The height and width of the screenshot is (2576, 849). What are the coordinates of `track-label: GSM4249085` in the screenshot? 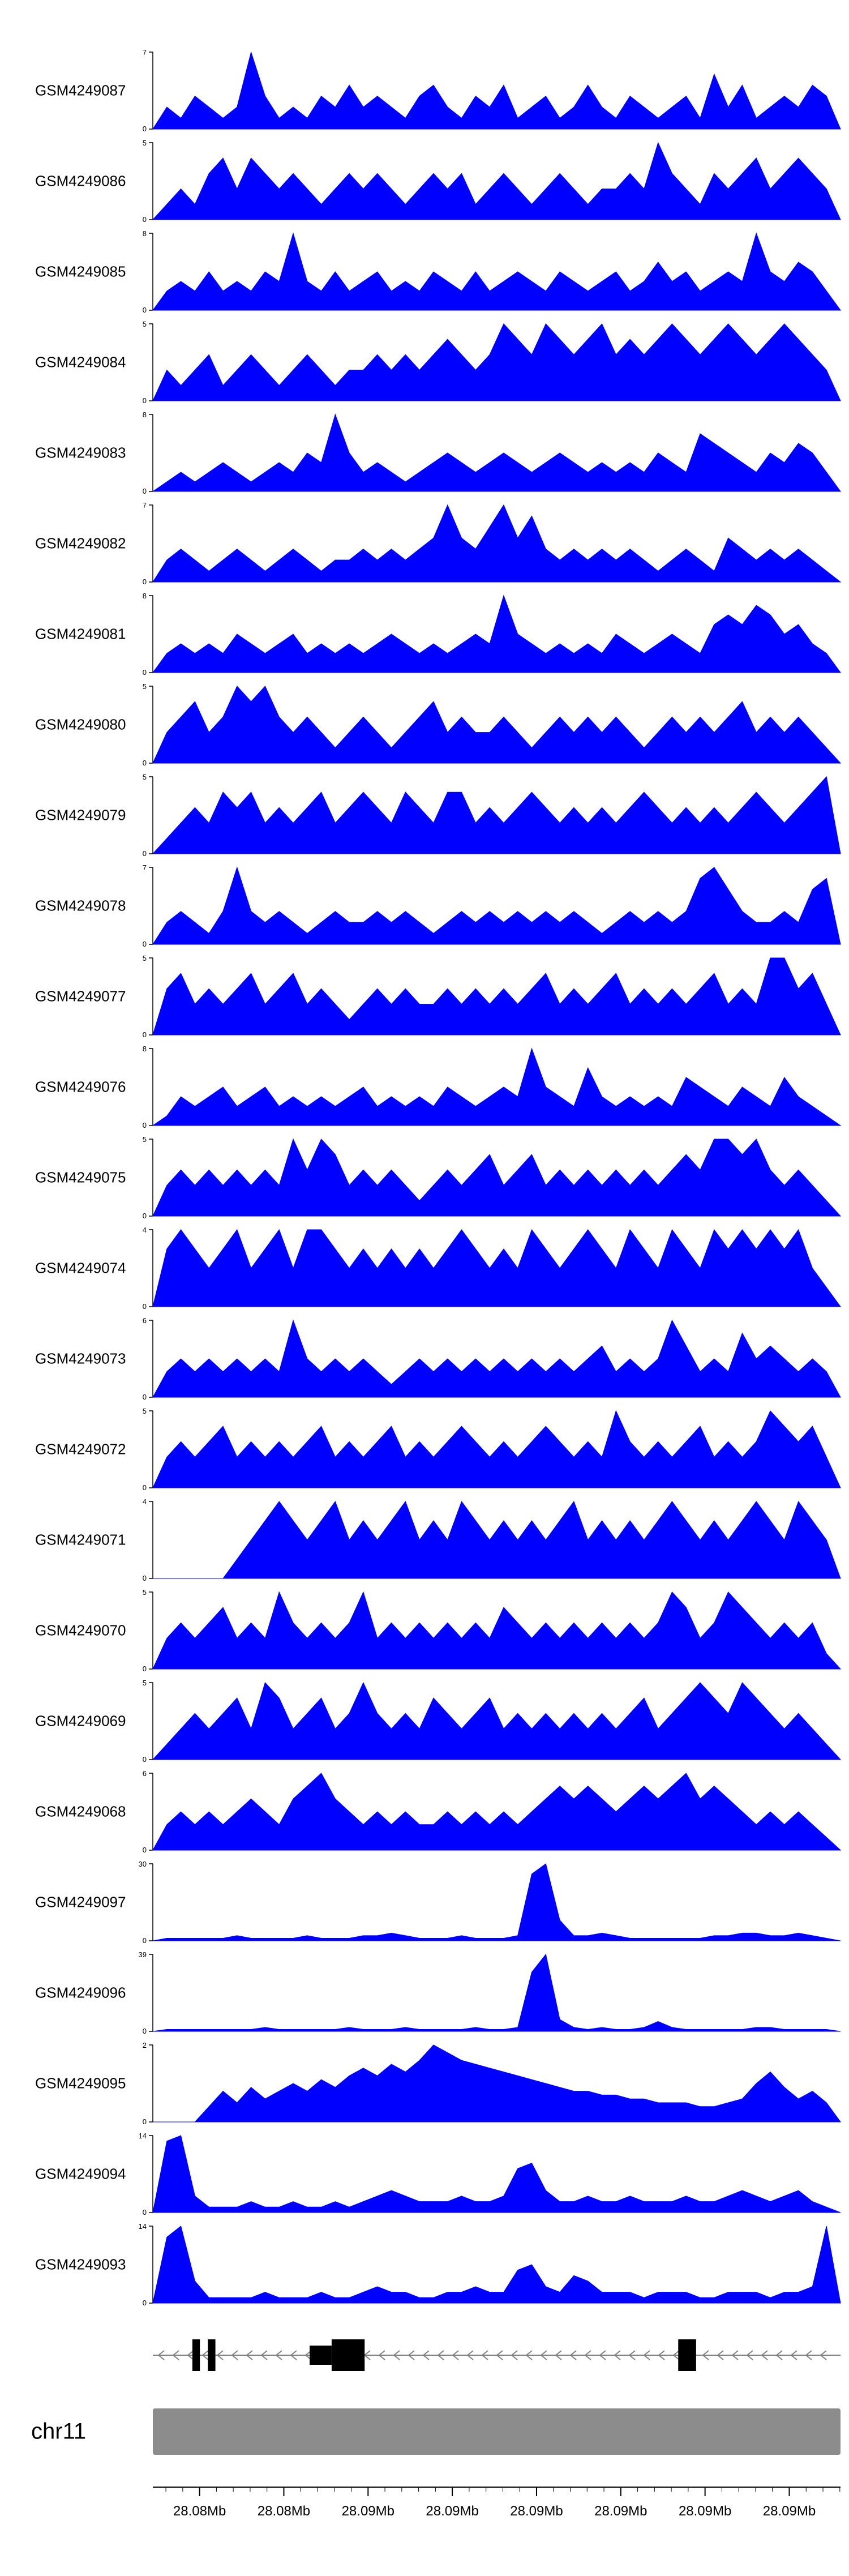 It's located at (80, 271).